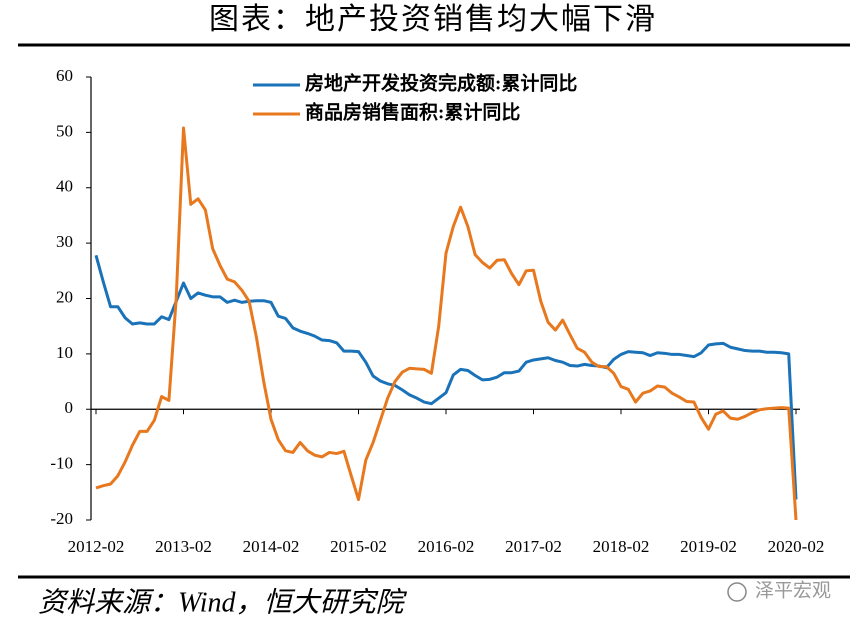  Describe the element at coordinates (737, 592) in the screenshot. I see `watermark-icon` at that location.